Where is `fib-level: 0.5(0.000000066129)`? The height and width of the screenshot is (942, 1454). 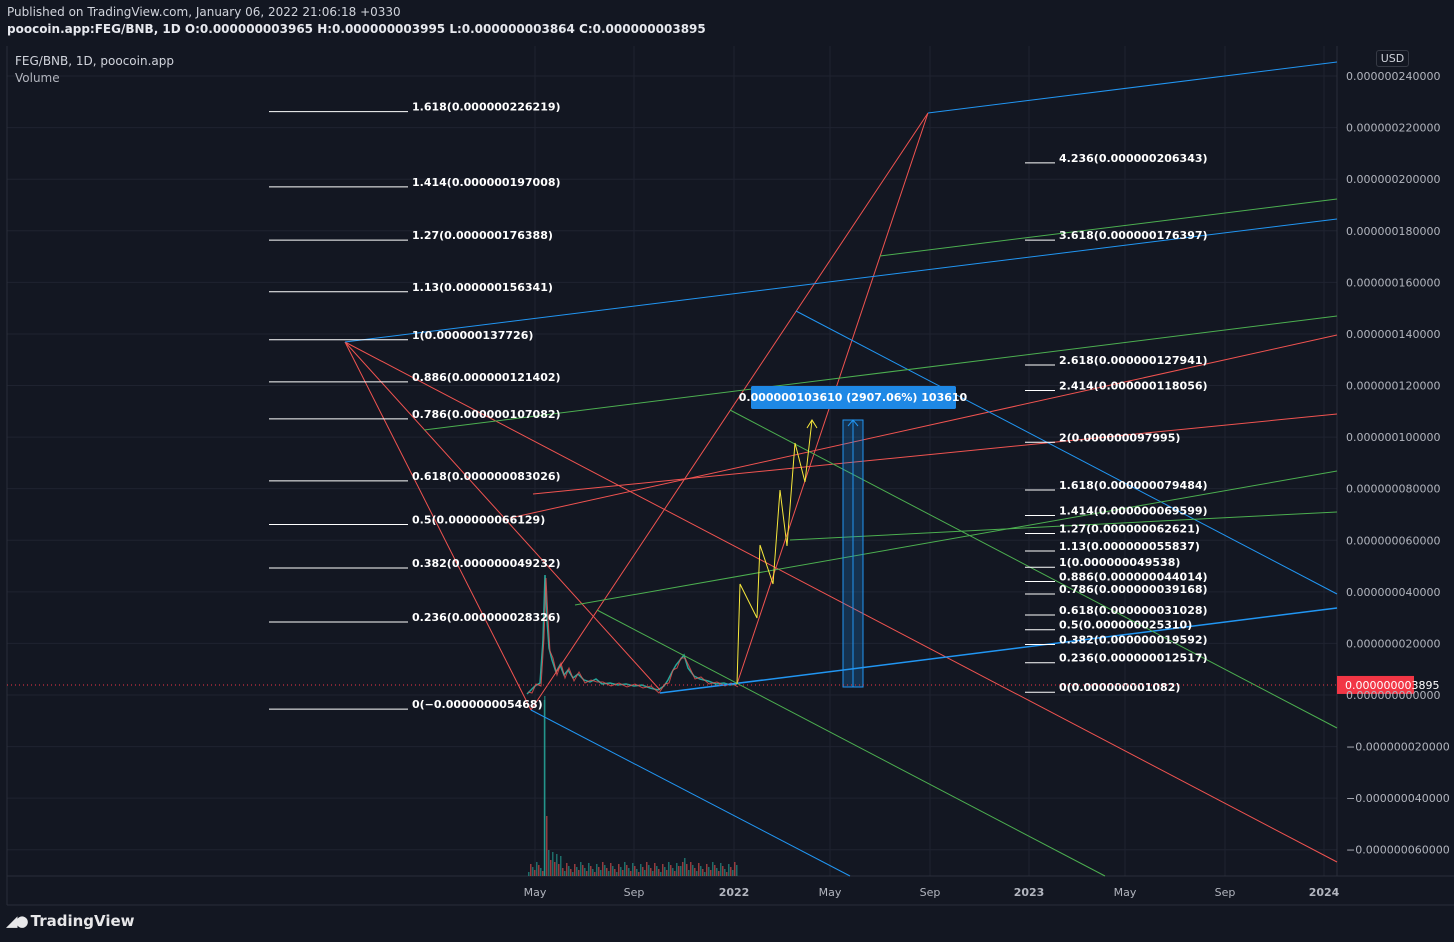
fib-level: 0.5(0.000000066129) is located at coordinates (407, 519).